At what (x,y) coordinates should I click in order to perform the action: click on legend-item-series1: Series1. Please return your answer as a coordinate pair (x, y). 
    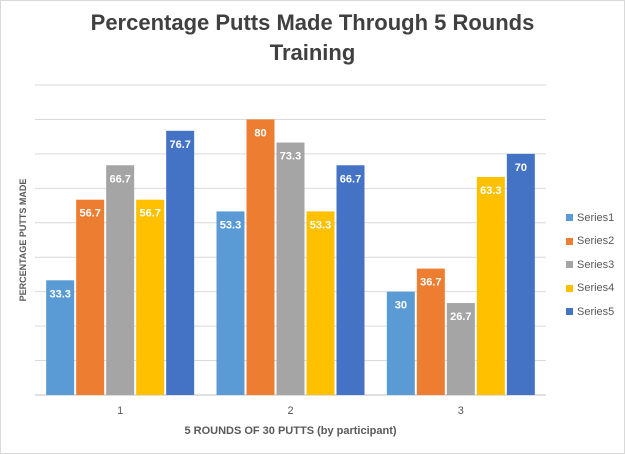
    Looking at the image, I should click on (590, 218).